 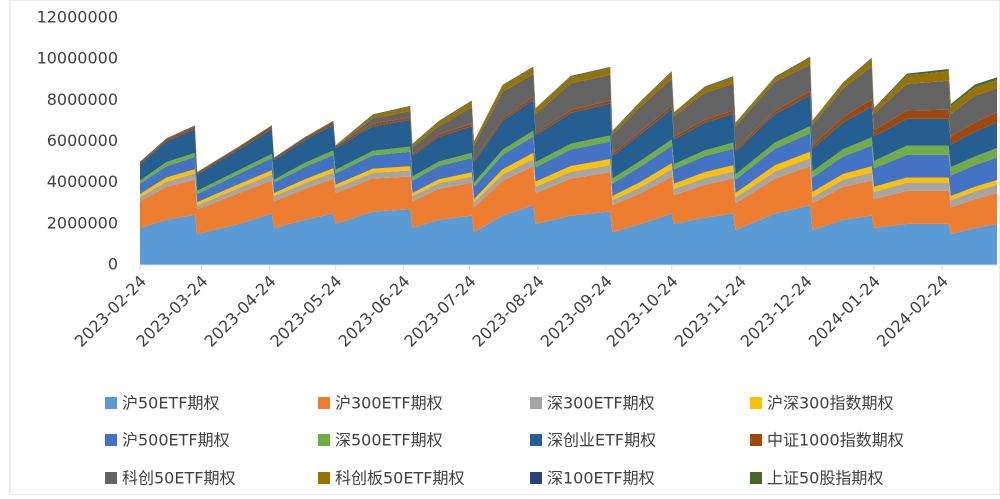 What do you see at coordinates (82, 181) in the screenshot?
I see `y-tick-label: 4000000` at bounding box center [82, 181].